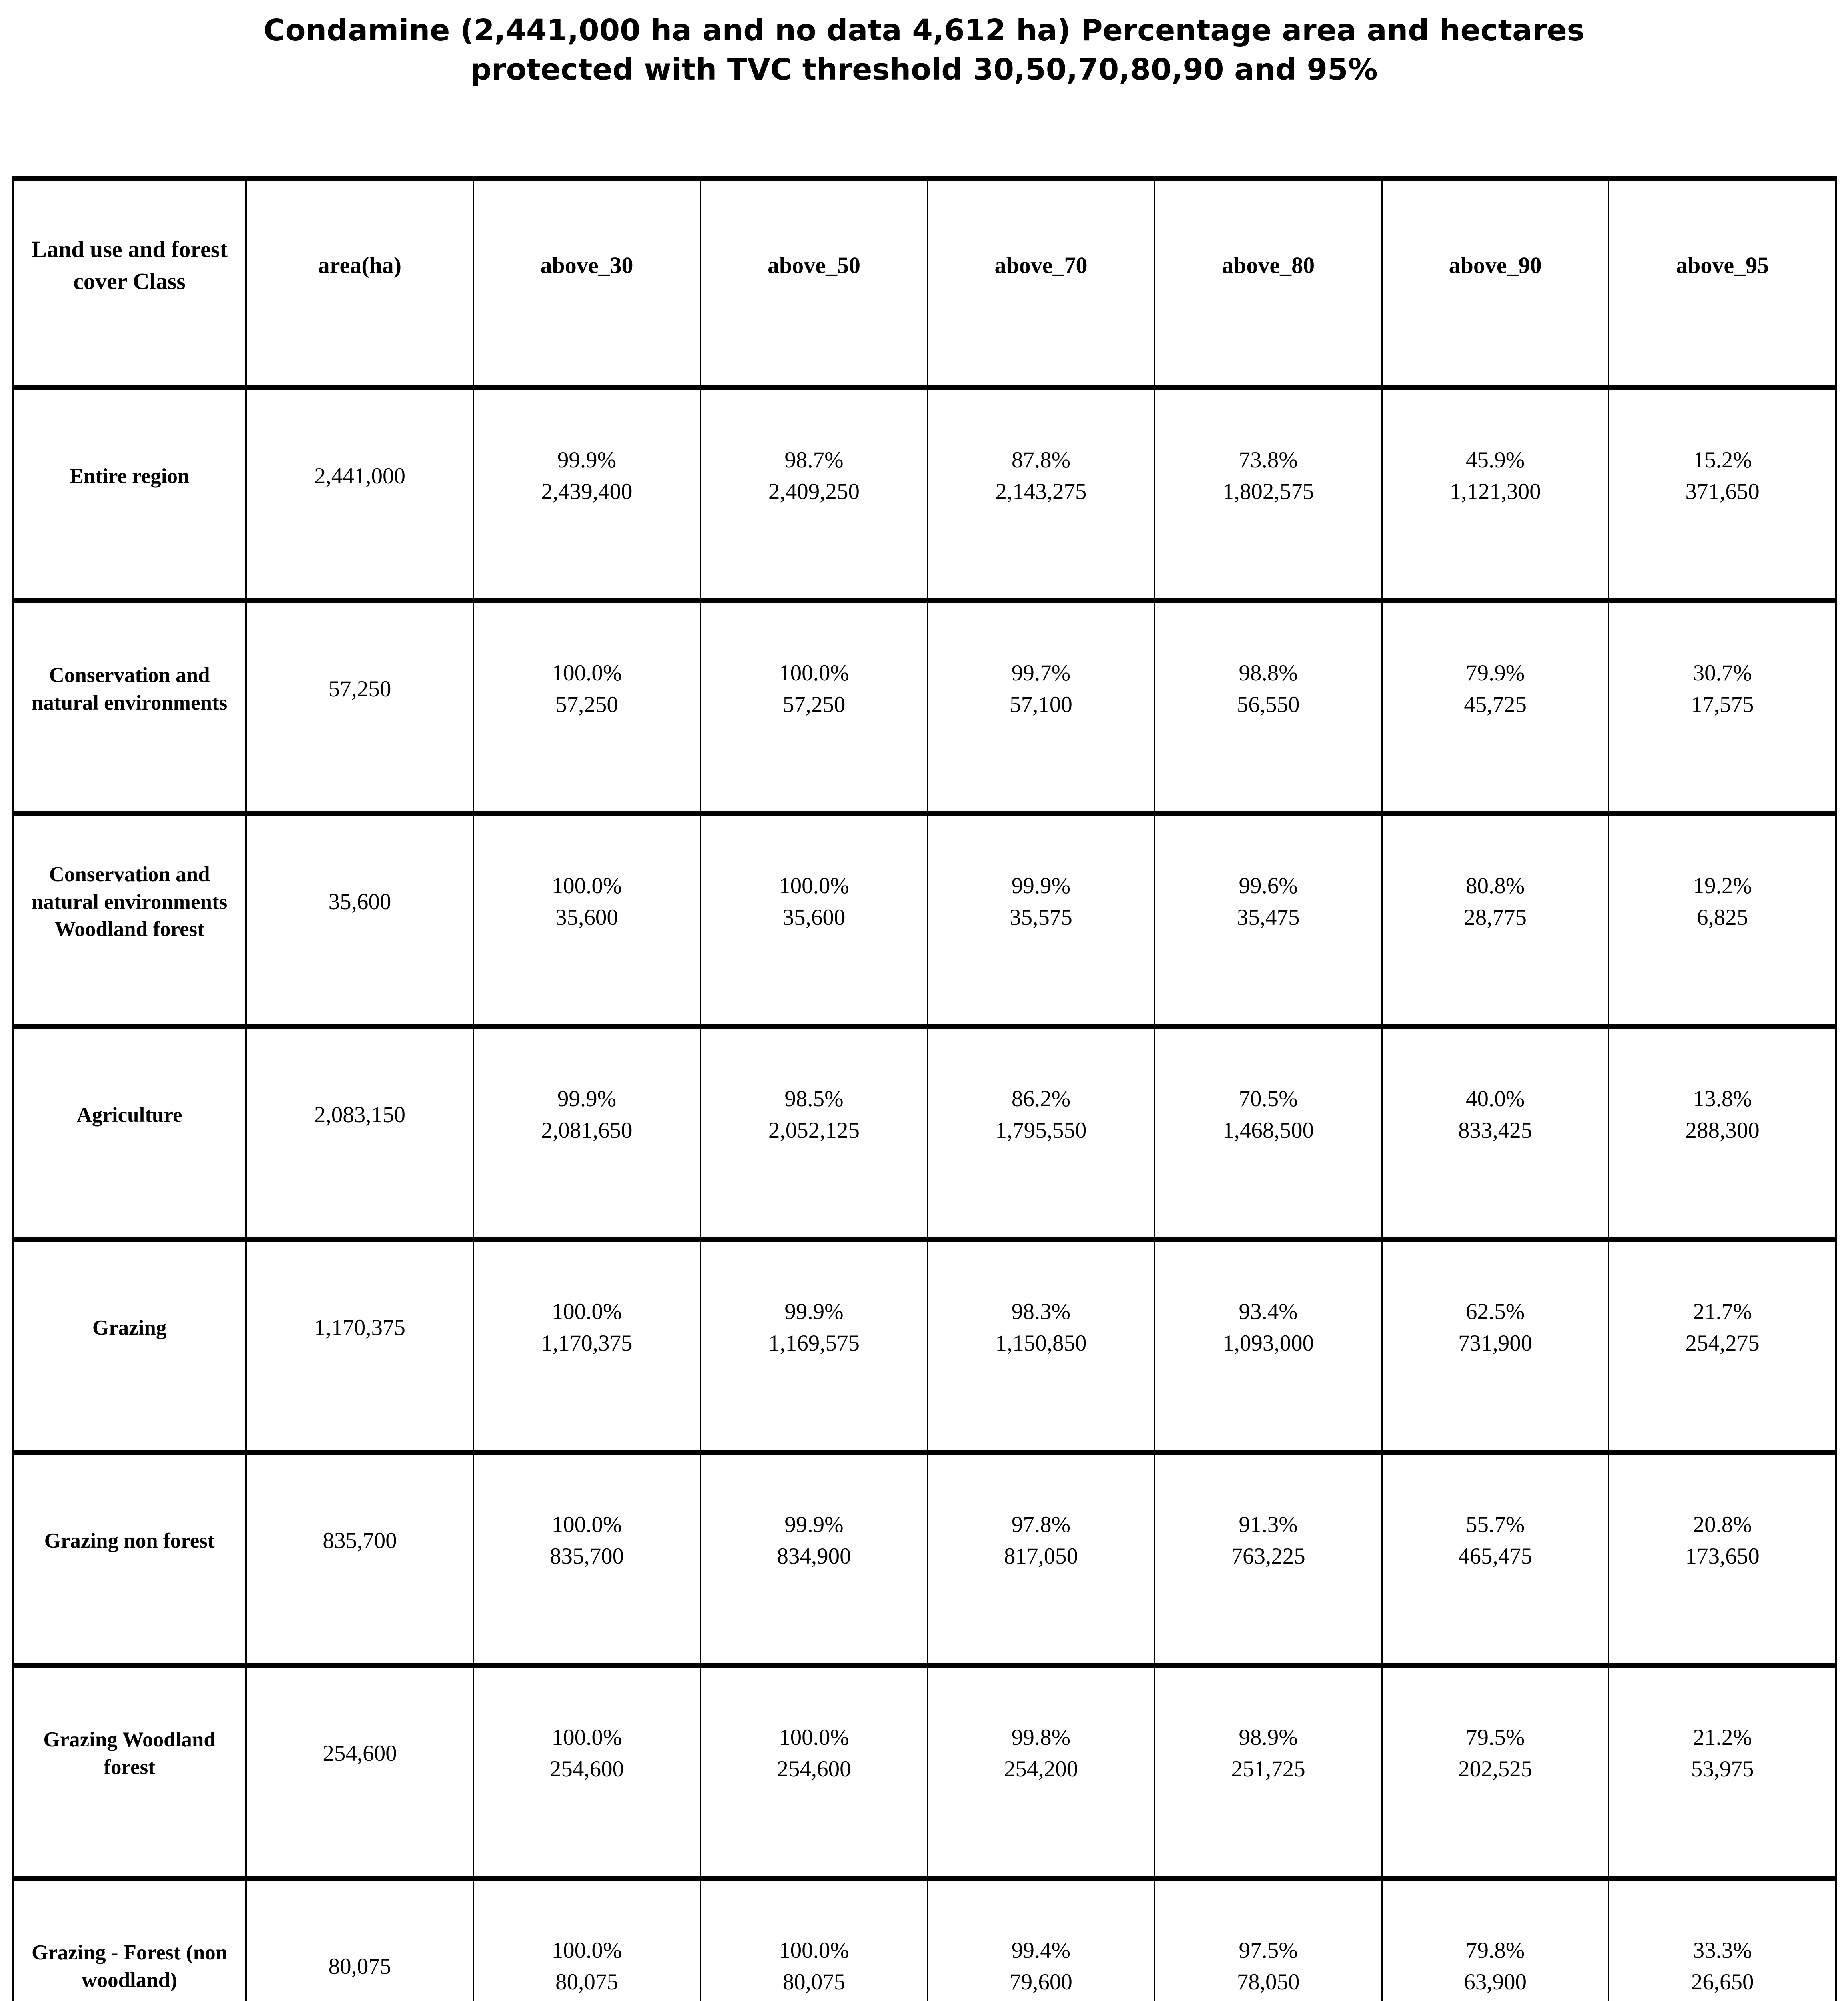 The height and width of the screenshot is (2001, 1848). I want to click on threshold-cell: 20.8% 173,650, so click(1722, 1559).